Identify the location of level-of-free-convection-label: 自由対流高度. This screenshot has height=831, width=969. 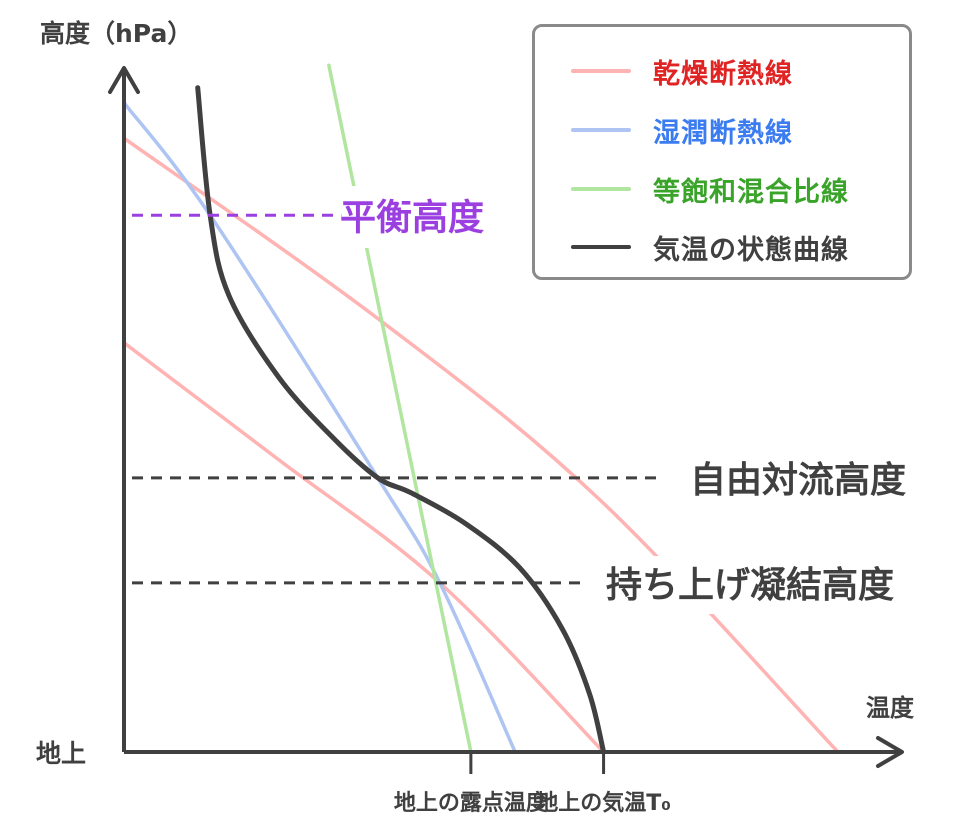
(798, 480).